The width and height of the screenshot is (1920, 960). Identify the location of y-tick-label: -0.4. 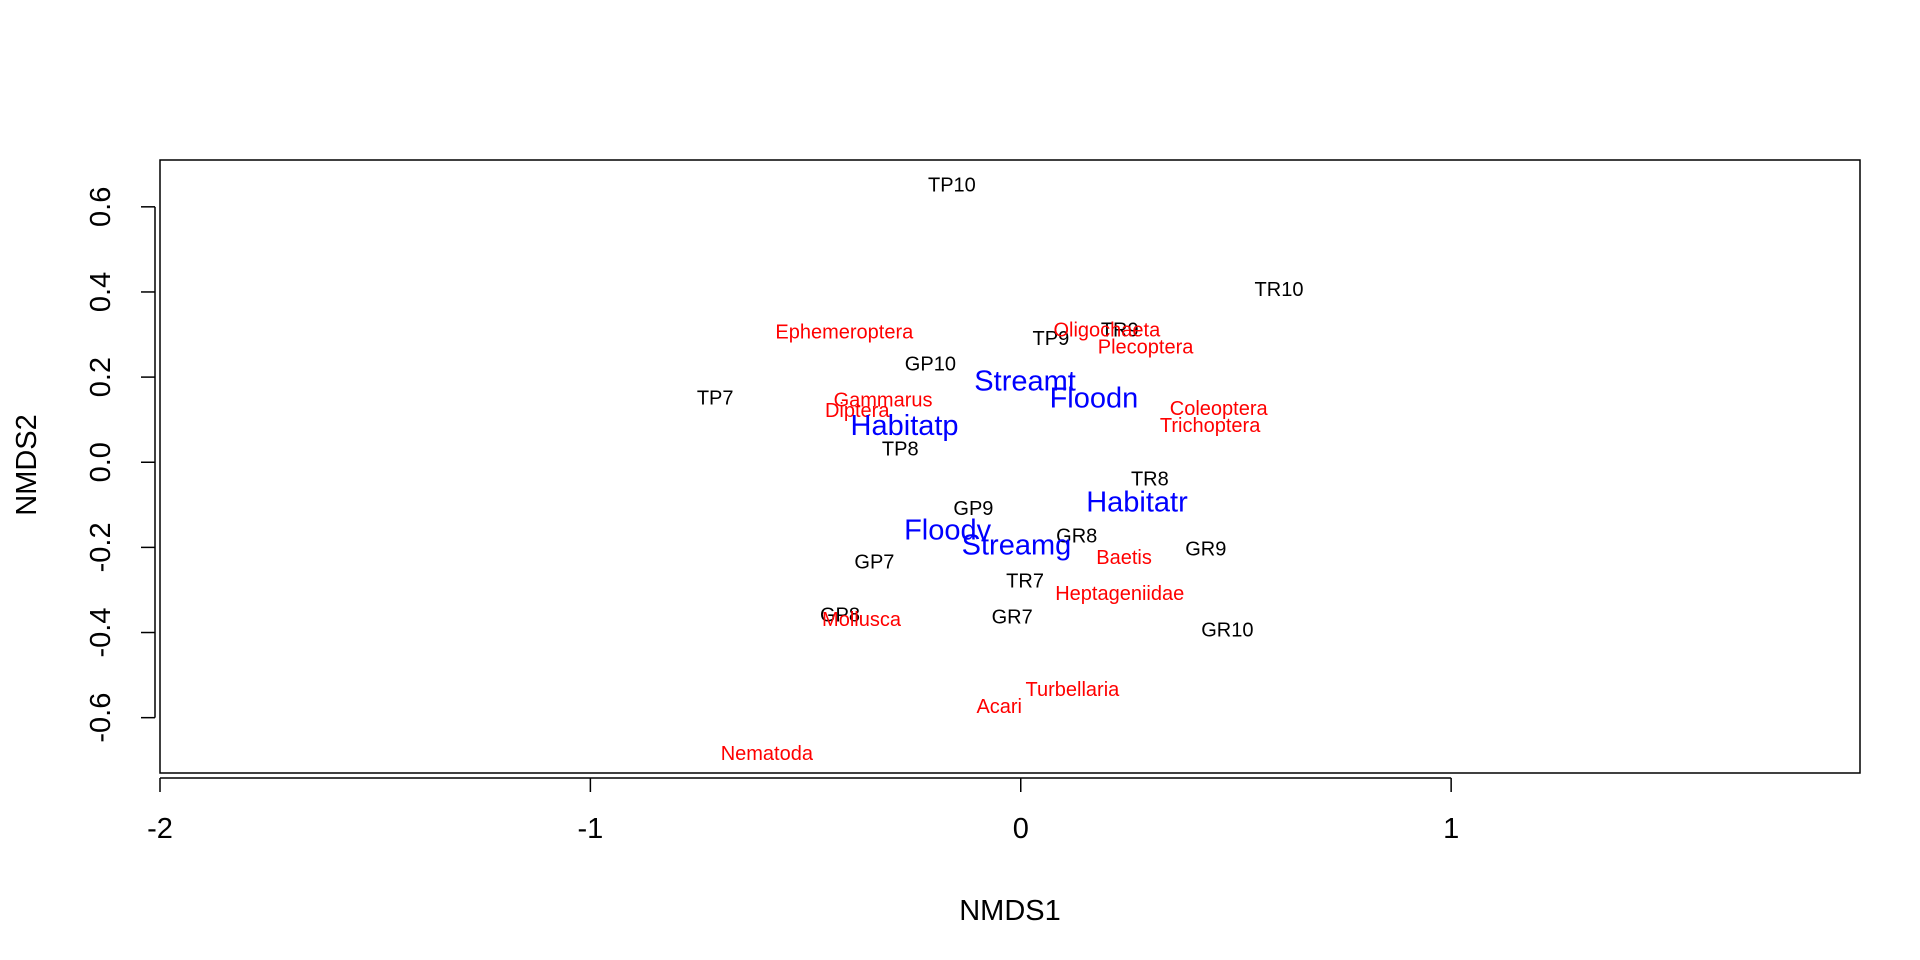
(101, 633).